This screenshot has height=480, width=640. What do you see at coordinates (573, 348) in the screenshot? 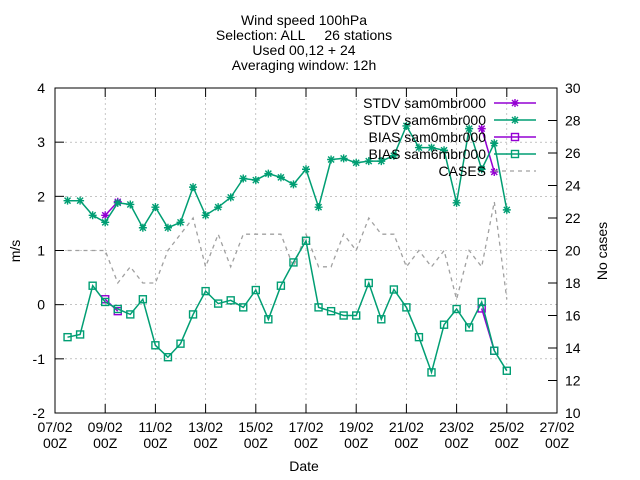
I see `y2-tick-label: 14` at bounding box center [573, 348].